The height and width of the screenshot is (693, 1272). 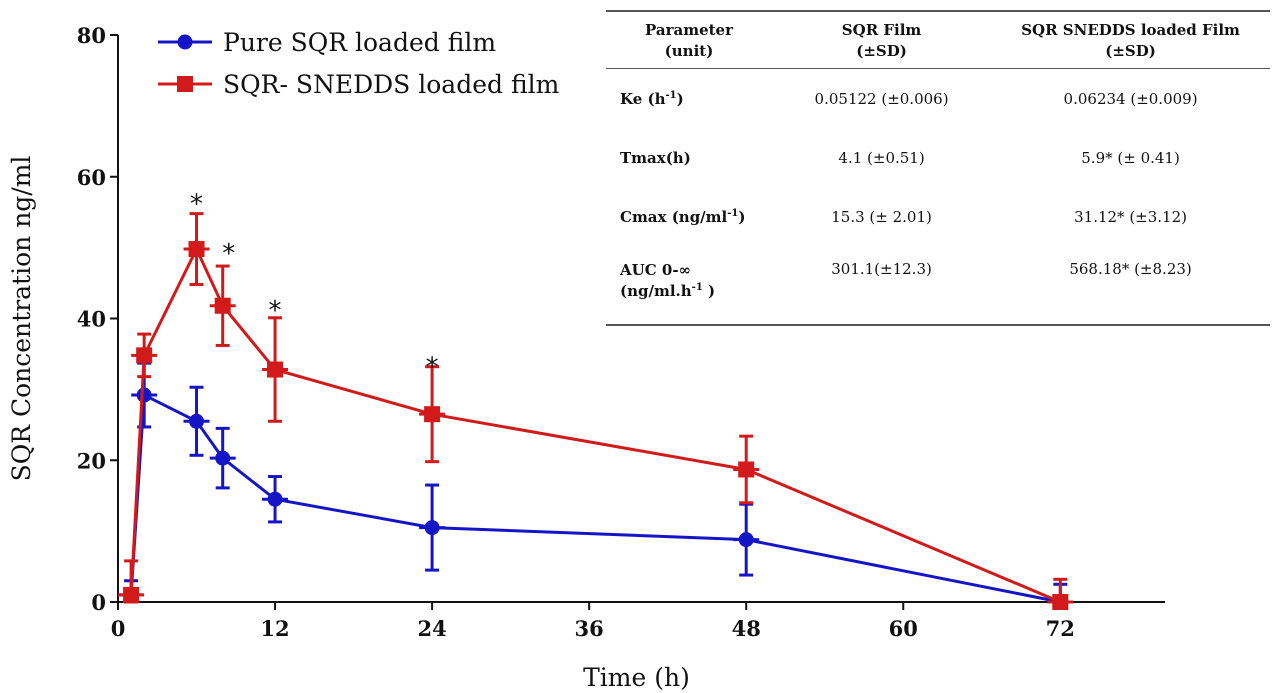 I want to click on significance-markers: * * * *, so click(x=314, y=285).